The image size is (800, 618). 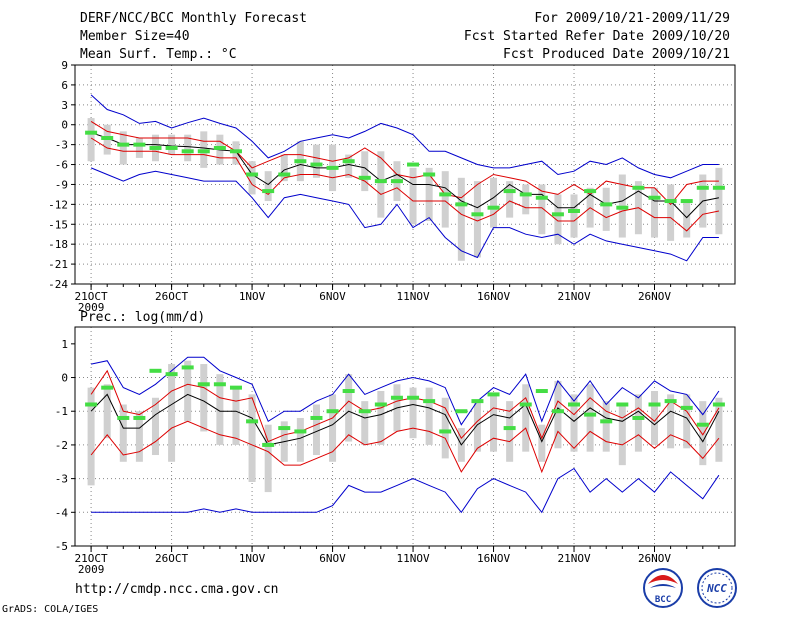 What do you see at coordinates (58, 224) in the screenshot?
I see `y-tick-label: -15` at bounding box center [58, 224].